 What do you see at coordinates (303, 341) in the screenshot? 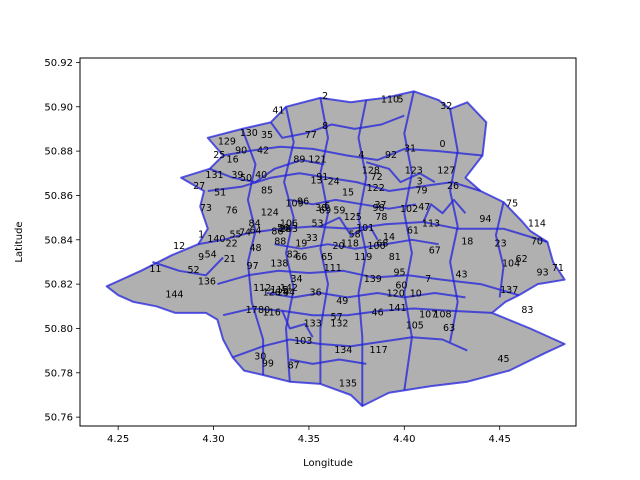
I see `region-label: 103` at bounding box center [303, 341].